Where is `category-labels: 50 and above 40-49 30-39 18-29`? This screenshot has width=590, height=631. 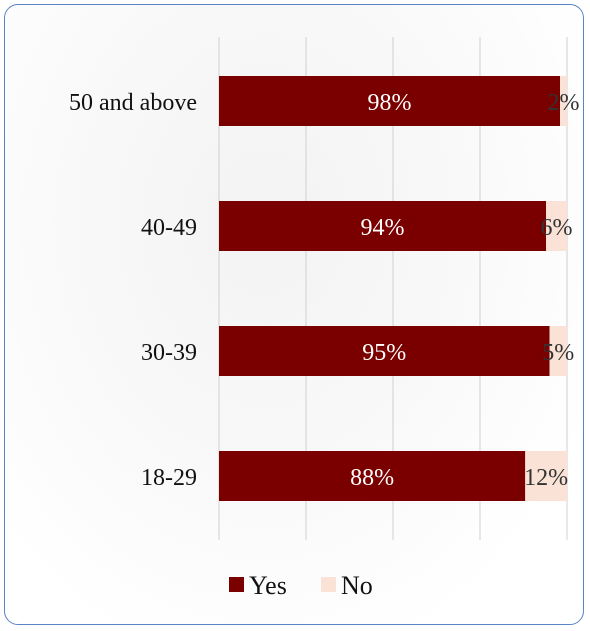
category-labels: 50 and above 40-49 30-39 18-29 is located at coordinates (133, 290).